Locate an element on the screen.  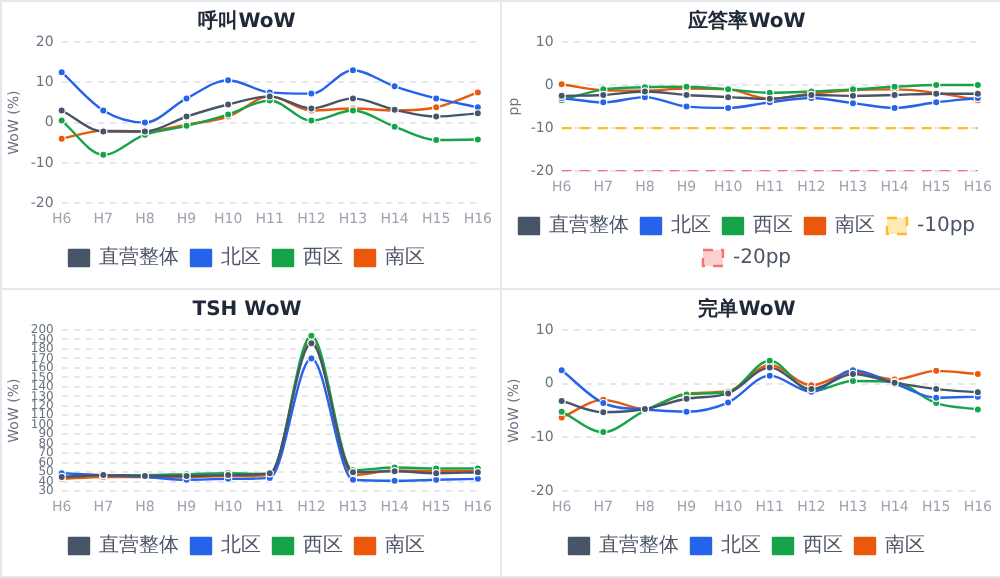
chart-title: TSH WoW is located at coordinates (247, 310).